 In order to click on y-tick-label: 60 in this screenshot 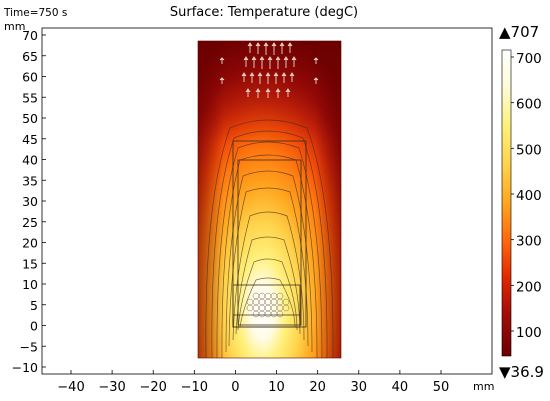, I will do `click(30, 77)`.